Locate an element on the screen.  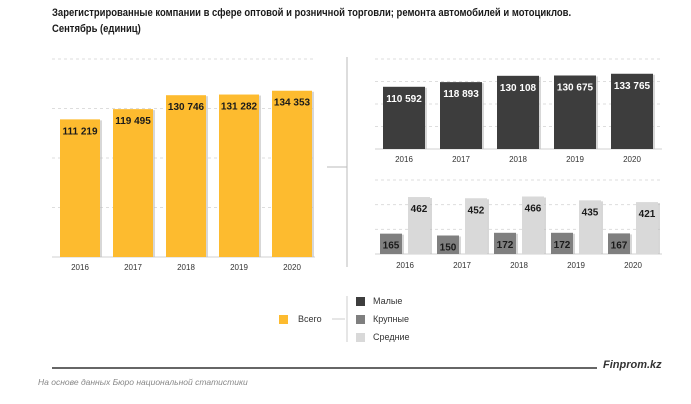
bar-total-2020 is located at coordinates (292, 173).